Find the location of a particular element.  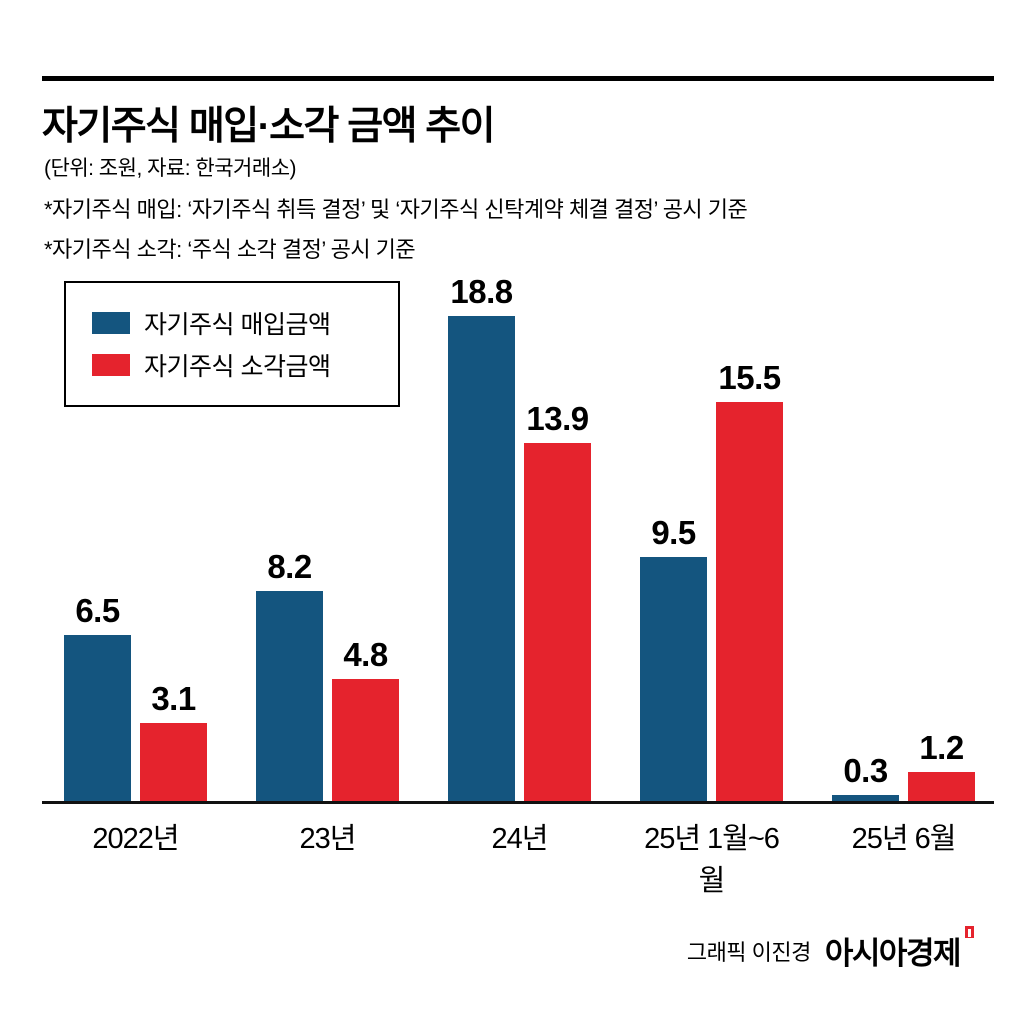

bar-group: 8.2 4.8 is located at coordinates (327, 675).